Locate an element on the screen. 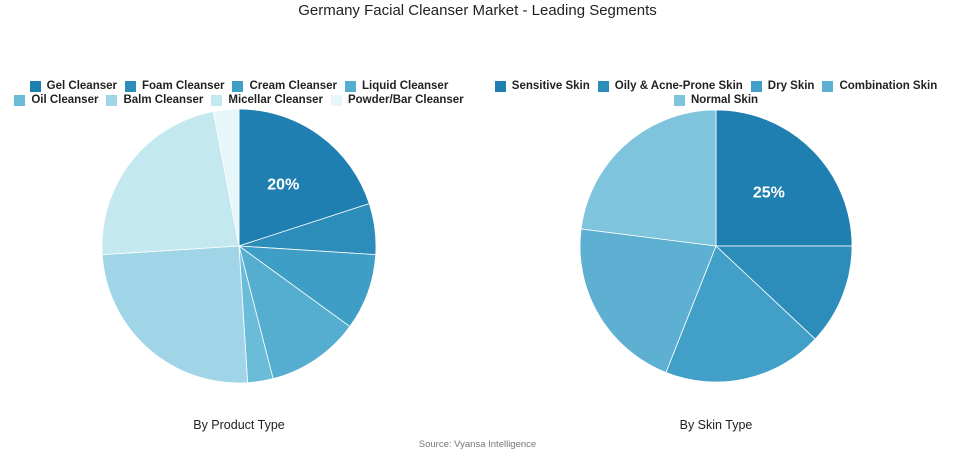  data-label: 25% is located at coordinates (769, 192).